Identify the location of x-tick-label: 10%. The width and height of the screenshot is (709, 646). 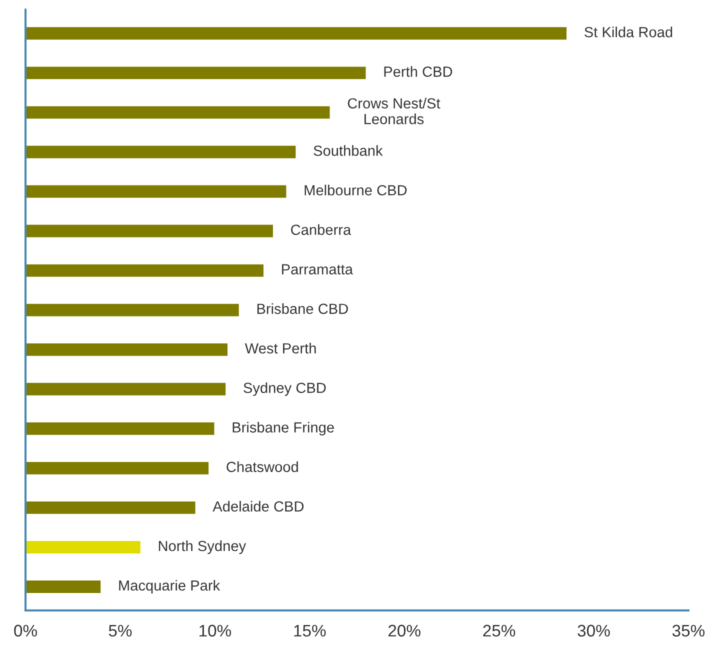
(216, 630).